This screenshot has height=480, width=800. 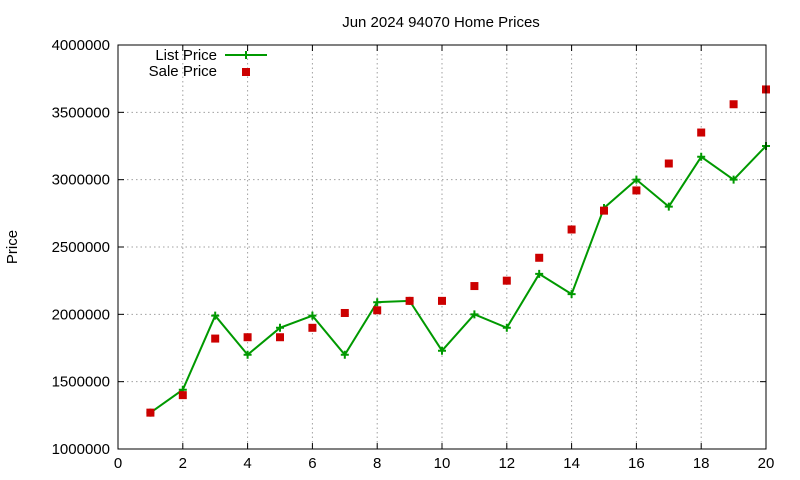 I want to click on legend: List Price Sale Price, so click(x=208, y=63).